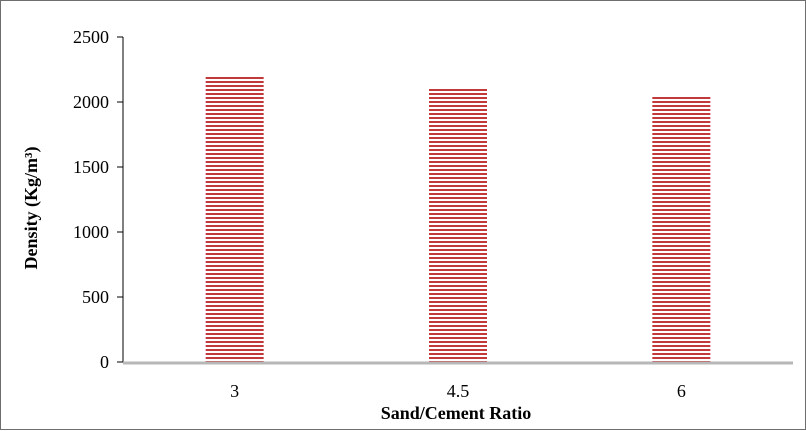  Describe the element at coordinates (91, 167) in the screenshot. I see `y-tick-label: 1500` at that location.